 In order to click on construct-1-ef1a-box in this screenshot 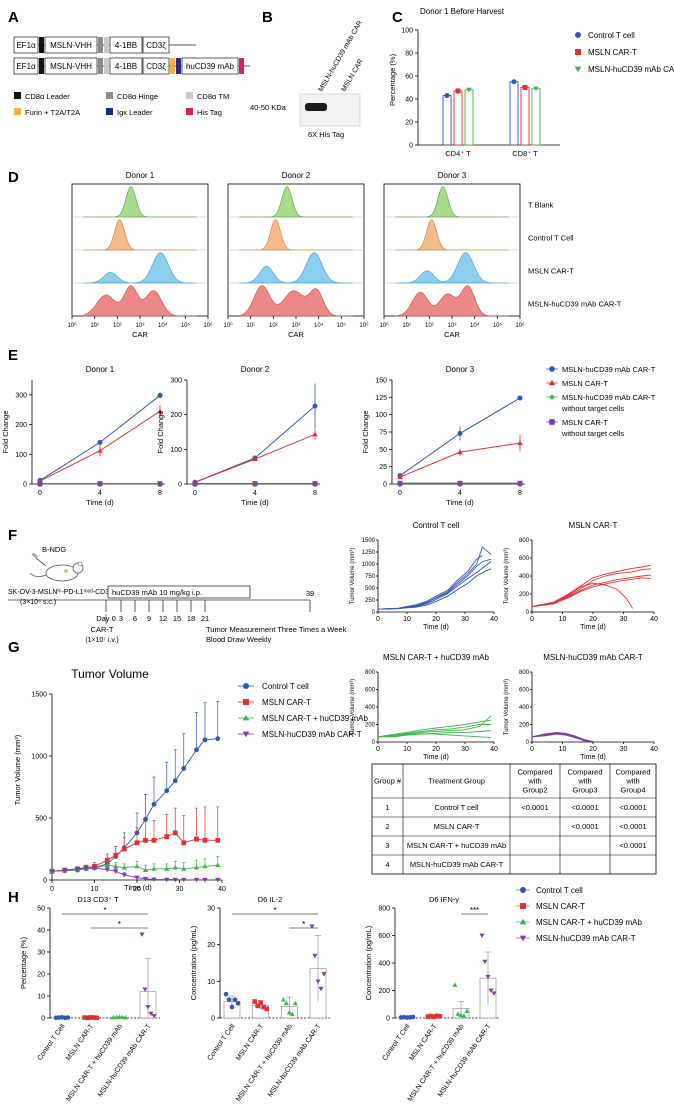, I will do `click(26, 45)`.